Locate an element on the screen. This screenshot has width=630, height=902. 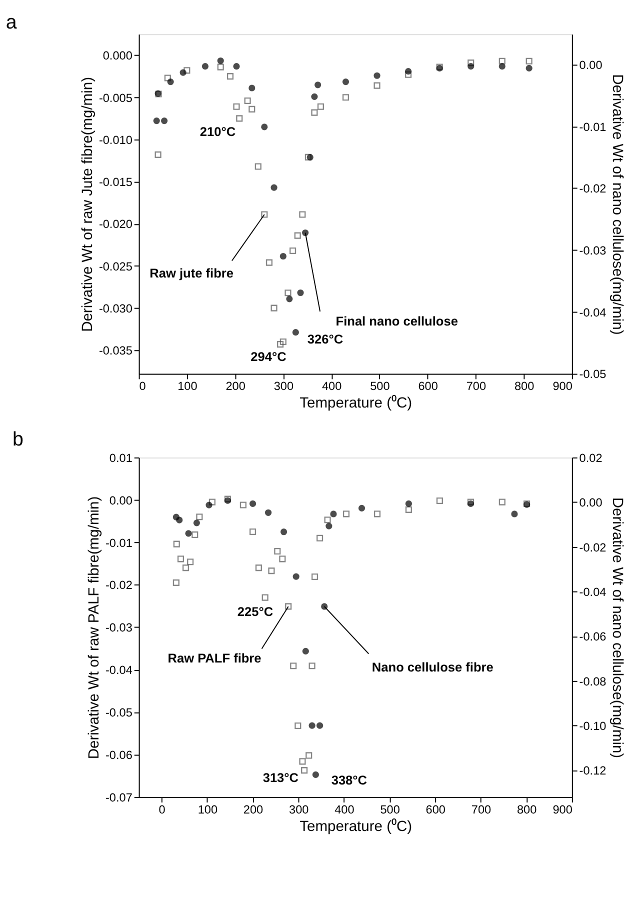
annotation: 338°C is located at coordinates (349, 780).